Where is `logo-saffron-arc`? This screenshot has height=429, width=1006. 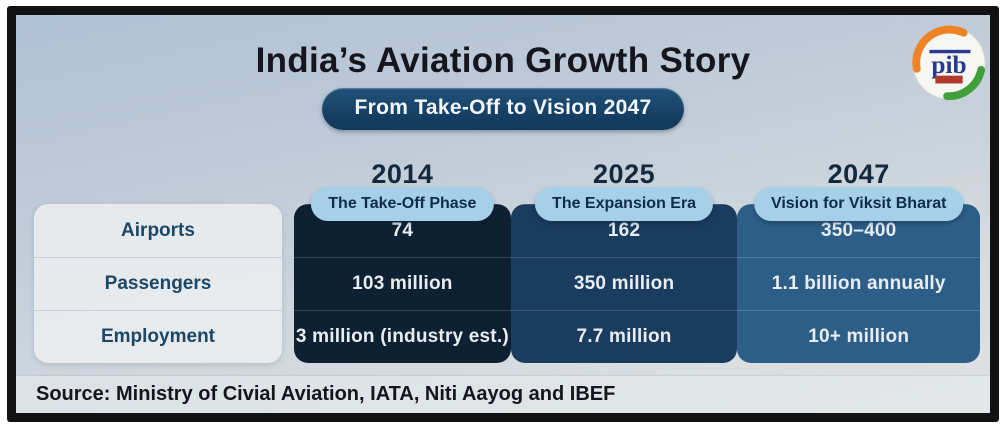
logo-saffron-arc is located at coordinates (940, 49).